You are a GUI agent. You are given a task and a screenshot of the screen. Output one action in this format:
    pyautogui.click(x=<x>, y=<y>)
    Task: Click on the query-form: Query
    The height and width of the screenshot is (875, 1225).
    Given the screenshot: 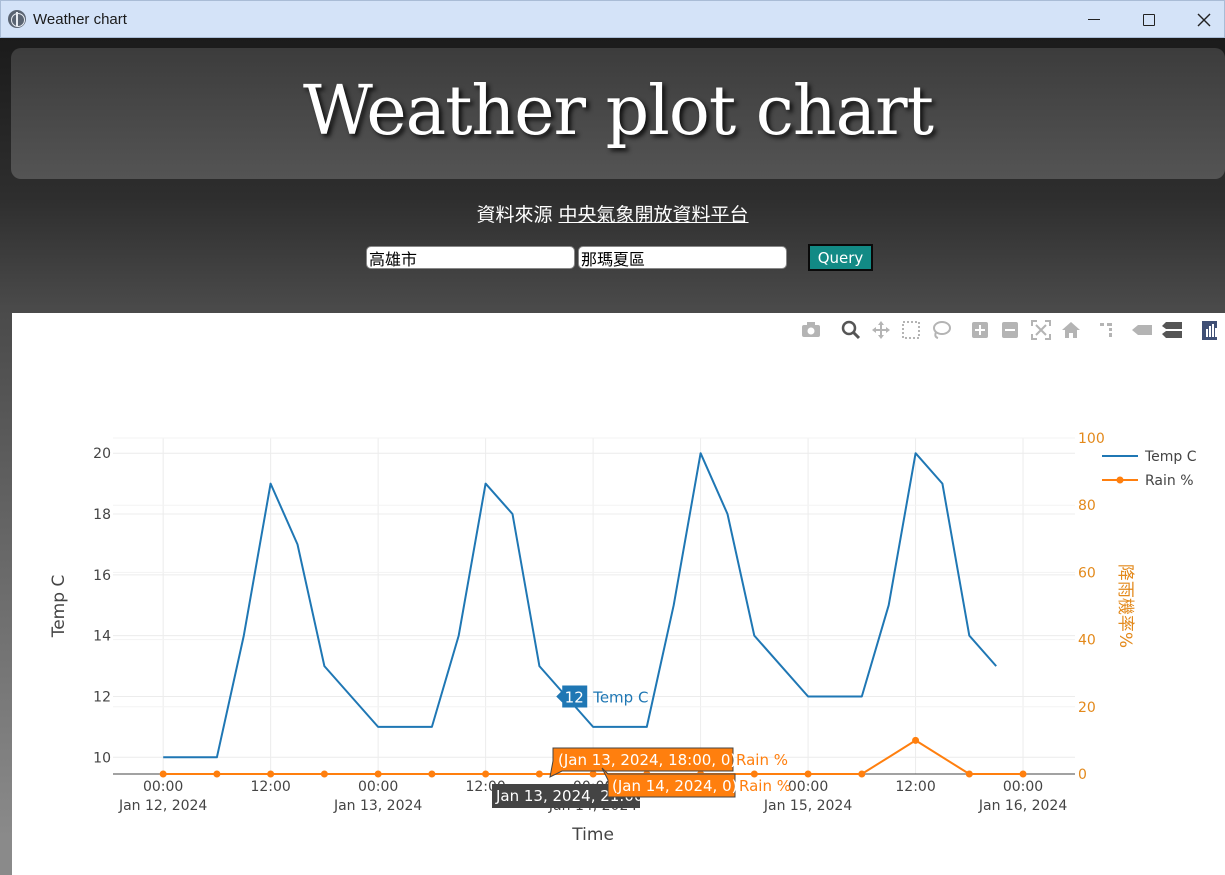 What is the action you would take?
    pyautogui.click(x=612, y=258)
    